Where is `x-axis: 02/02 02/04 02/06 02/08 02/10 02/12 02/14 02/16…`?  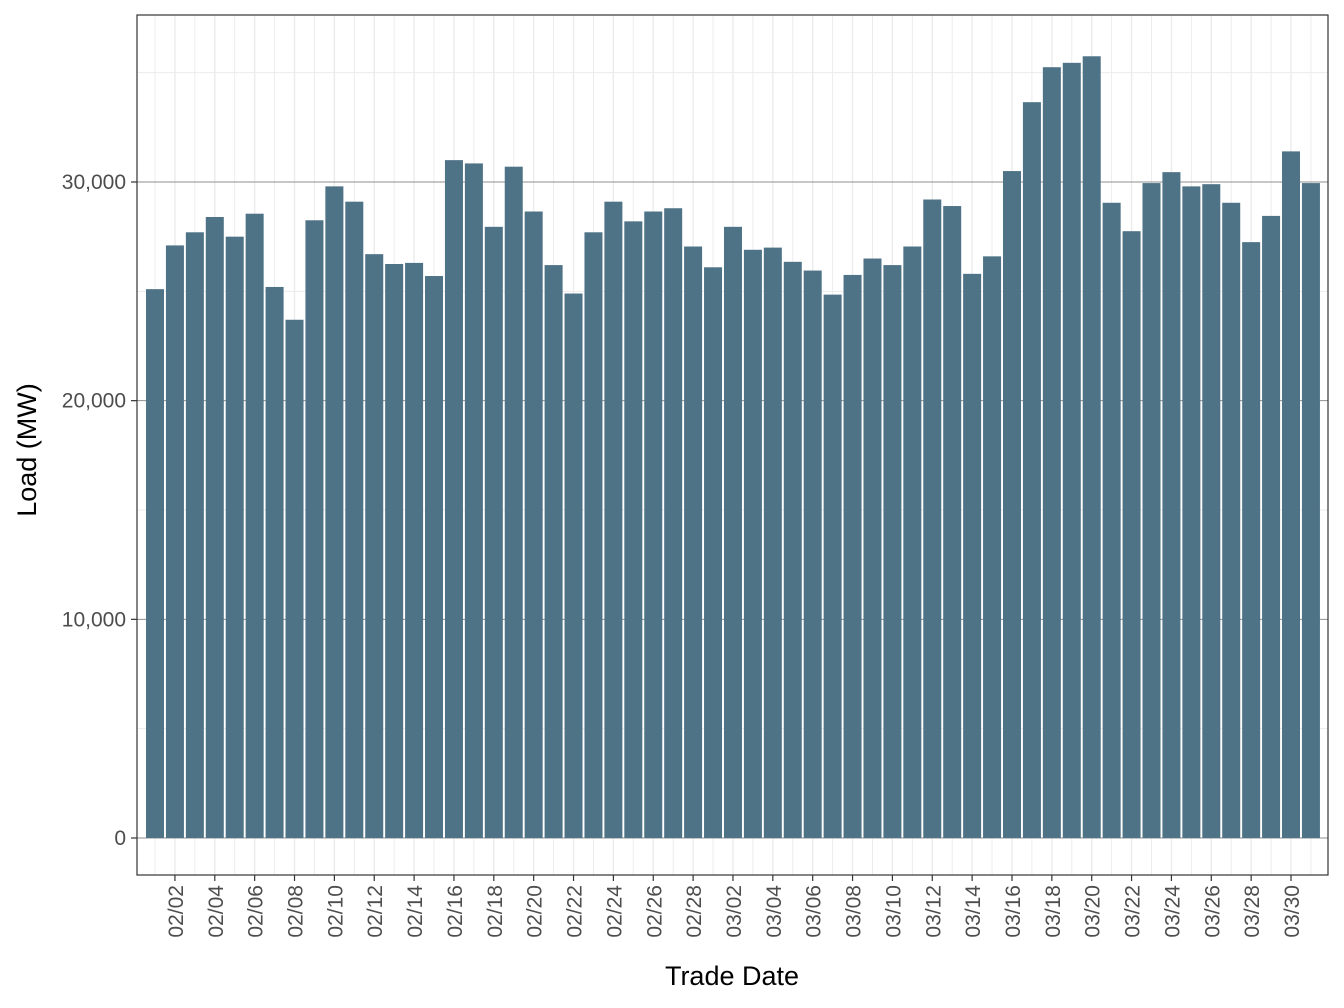
x-axis: 02/02 02/04 02/06 02/08 02/10 02/12 02/14 02/16… is located at coordinates (734, 906).